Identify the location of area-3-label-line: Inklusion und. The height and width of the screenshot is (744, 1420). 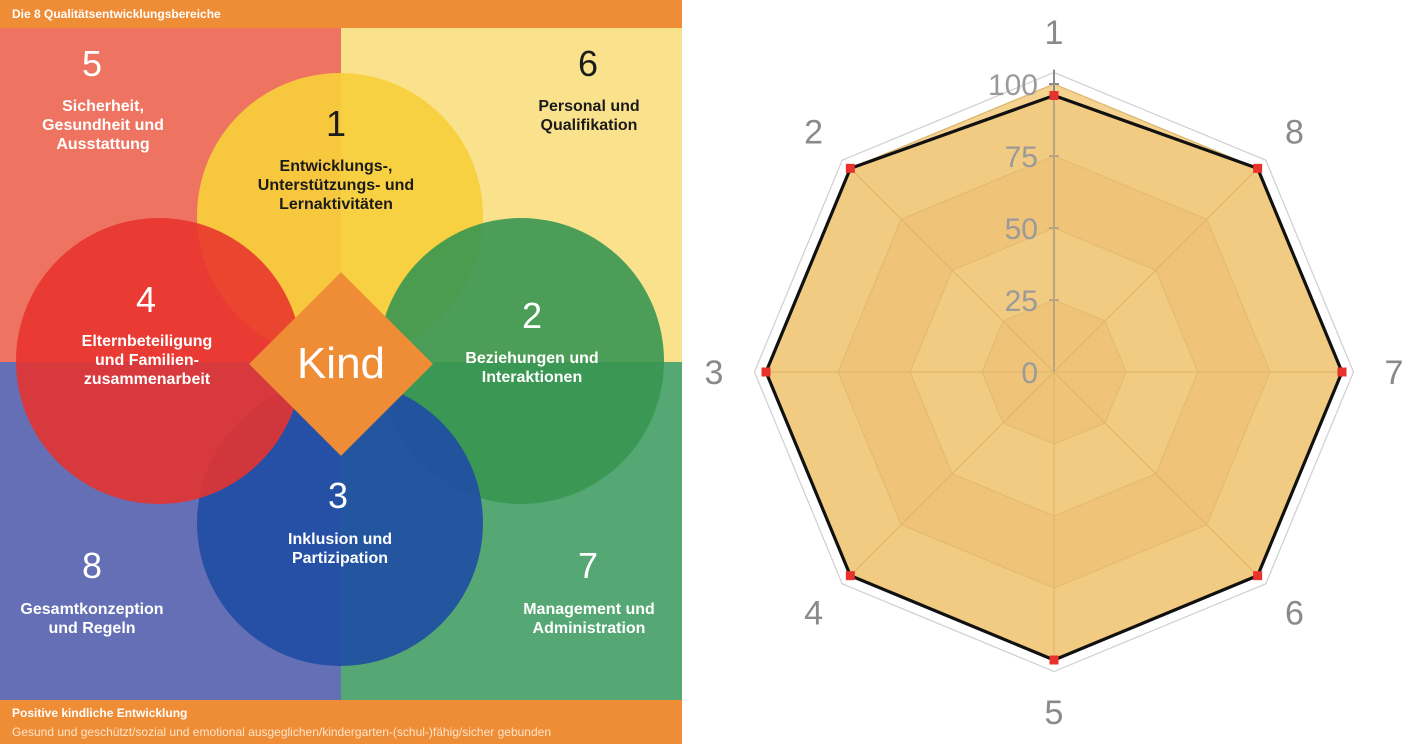
(340, 539).